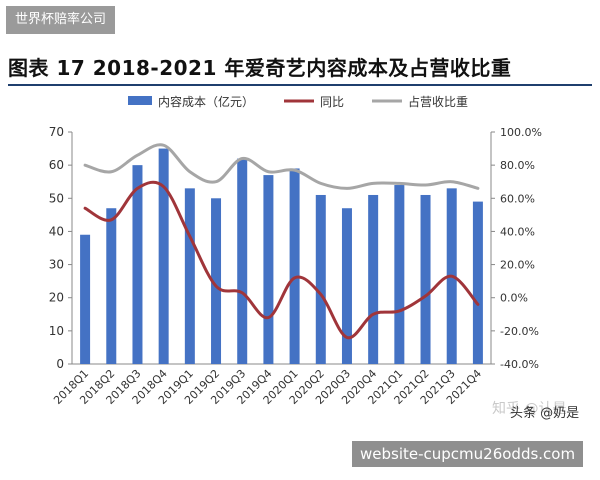 The height and width of the screenshot is (480, 600). Describe the element at coordinates (61, 20) in the screenshot. I see `brand-tag: 世界杯赔率公司` at that location.